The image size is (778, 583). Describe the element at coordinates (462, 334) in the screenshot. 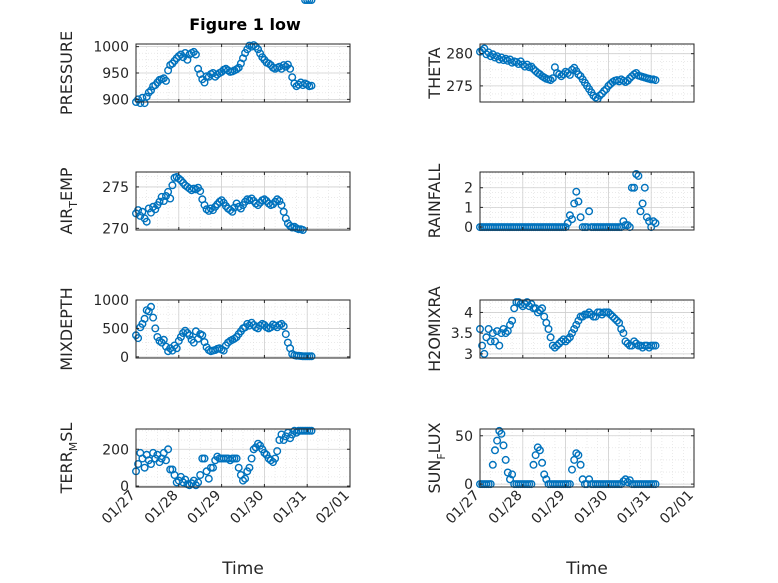

I see `y-tick-label: 3.5` at that location.